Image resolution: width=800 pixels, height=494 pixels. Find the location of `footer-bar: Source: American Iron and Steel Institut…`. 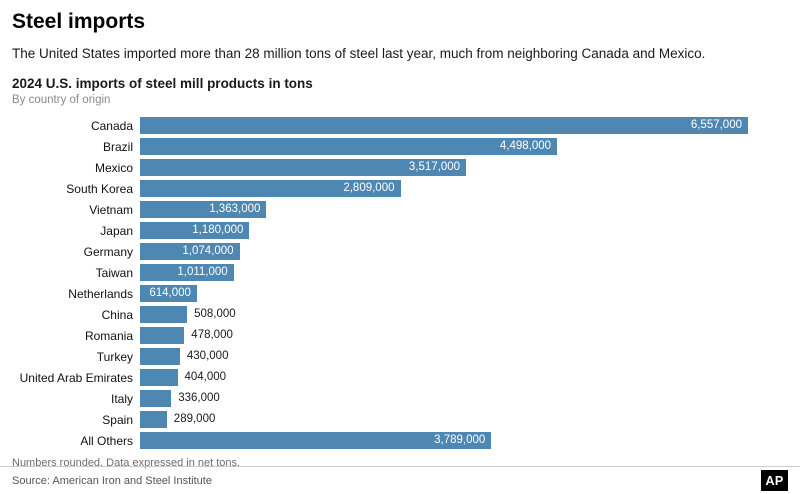

footer-bar: Source: American Iron and Steel Institut… is located at coordinates (400, 480).